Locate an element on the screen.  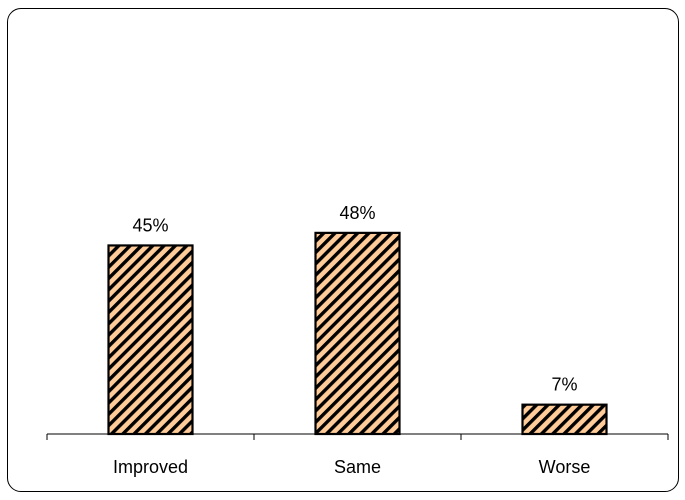
x-tick-label-worse: Worse is located at coordinates (565, 467).